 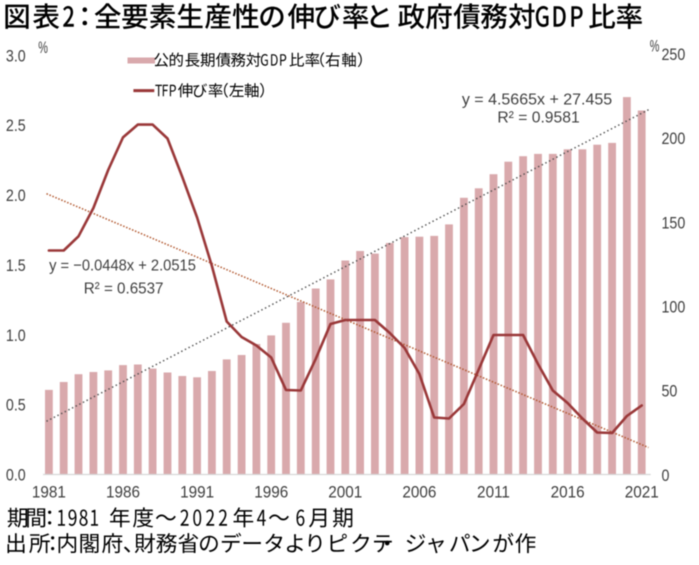 What do you see at coordinates (123, 492) in the screenshot?
I see `svg-text: 1986` at bounding box center [123, 492].